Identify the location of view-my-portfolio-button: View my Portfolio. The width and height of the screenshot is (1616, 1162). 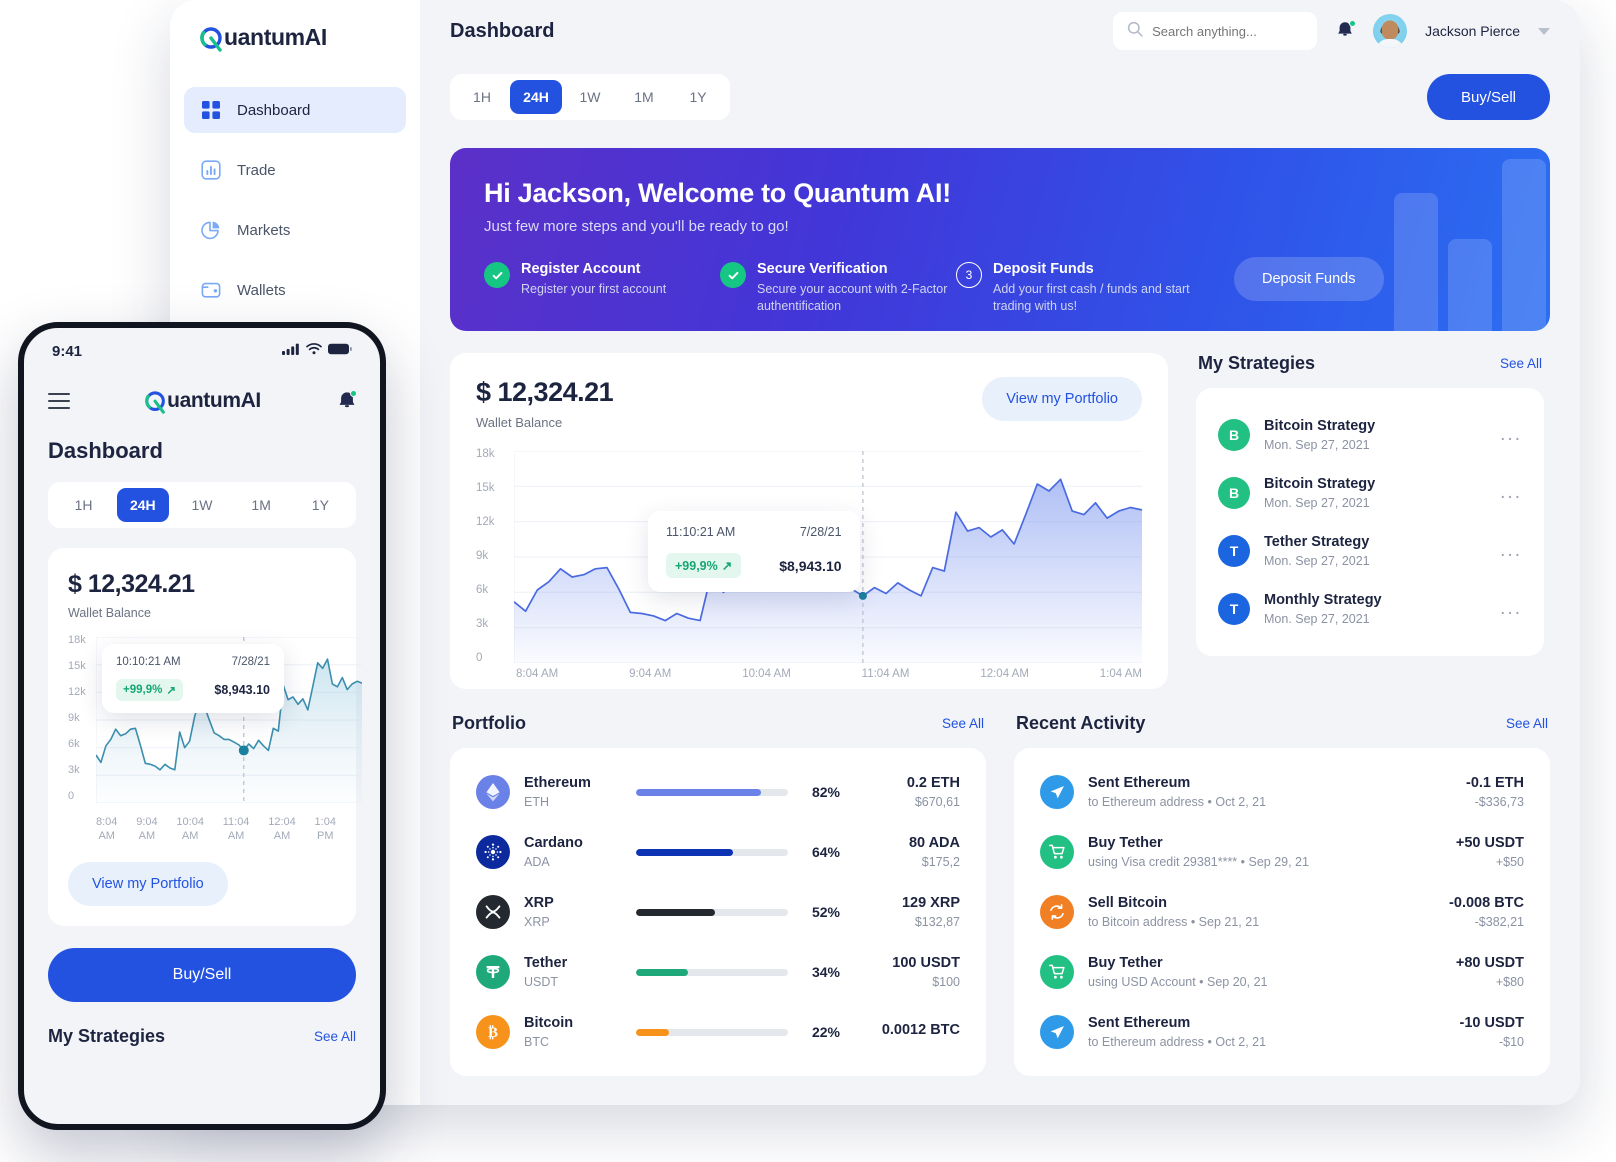
(1062, 399).